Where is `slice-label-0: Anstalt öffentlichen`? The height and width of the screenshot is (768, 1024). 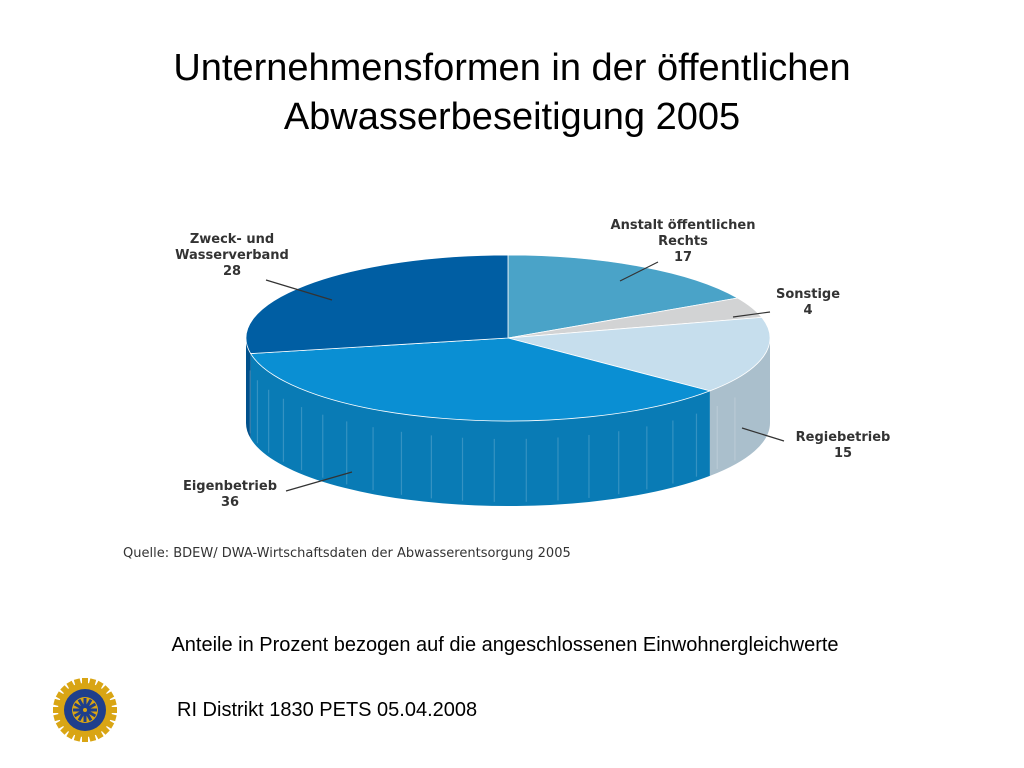 slice-label-0: Anstalt öffentlichen is located at coordinates (683, 225).